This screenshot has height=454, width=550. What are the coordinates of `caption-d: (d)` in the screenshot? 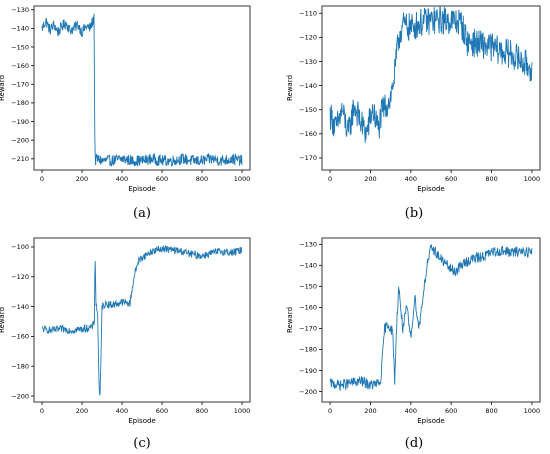 It's located at (414, 443).